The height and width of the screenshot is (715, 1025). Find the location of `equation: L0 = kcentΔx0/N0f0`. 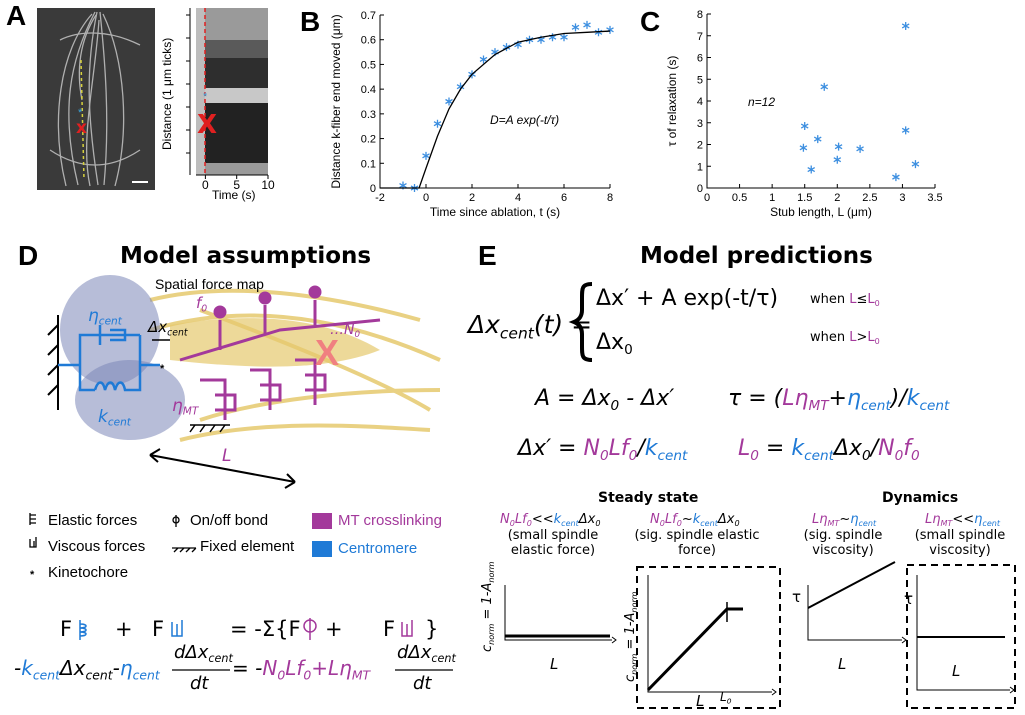

equation: L0 = kcentΔx0/N0f0 is located at coordinates (829, 450).